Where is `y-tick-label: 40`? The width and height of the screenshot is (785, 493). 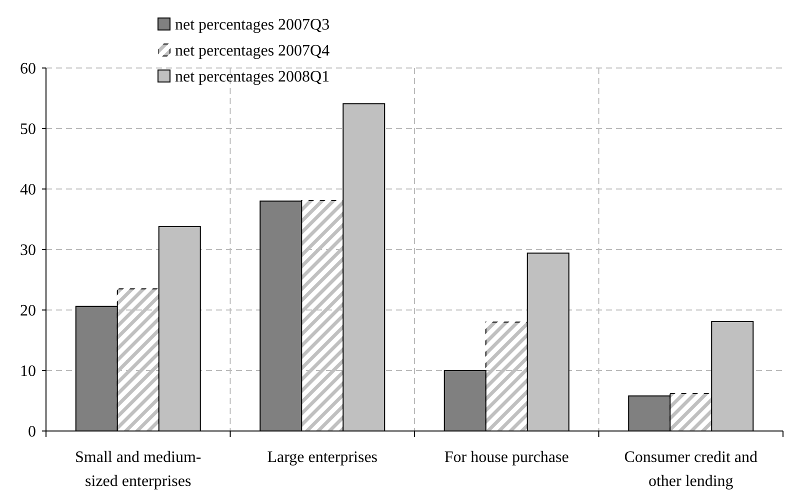 y-tick-label: 40 is located at coordinates (28, 190).